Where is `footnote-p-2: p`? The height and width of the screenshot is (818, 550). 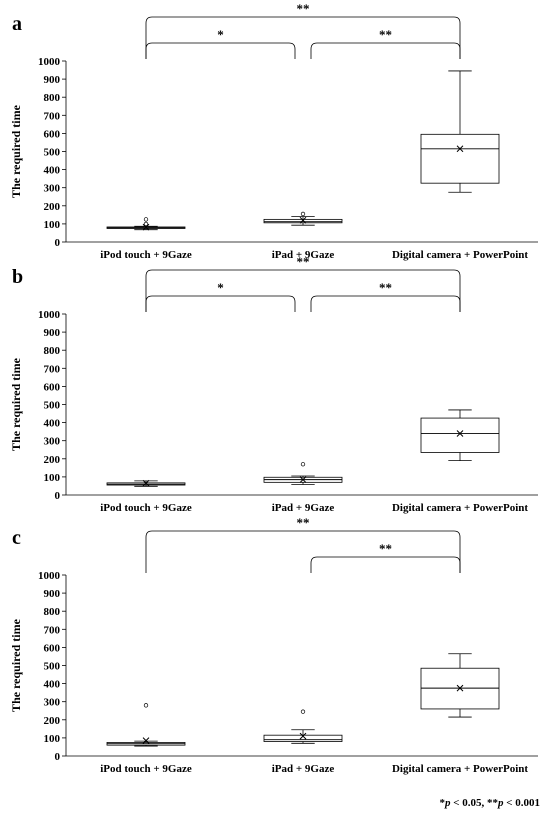 footnote-p-2: p is located at coordinates (500, 803).